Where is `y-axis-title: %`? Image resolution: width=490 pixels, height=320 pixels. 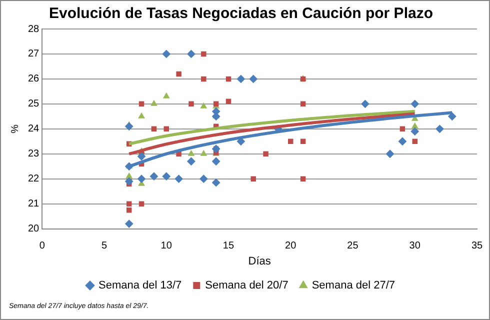
y-axis-title: % is located at coordinates (15, 129).